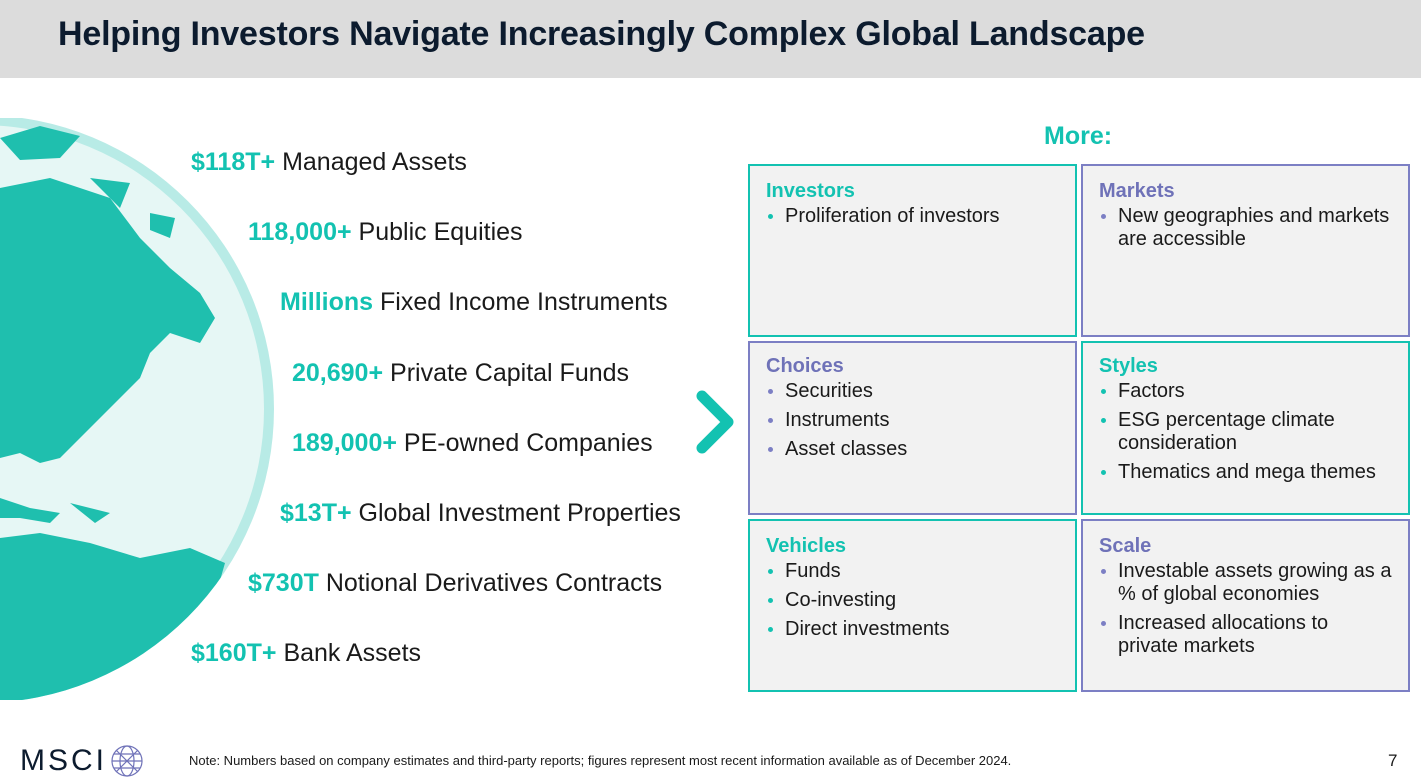 The image size is (1421, 779). I want to click on list-item: Co-investing, so click(912, 600).